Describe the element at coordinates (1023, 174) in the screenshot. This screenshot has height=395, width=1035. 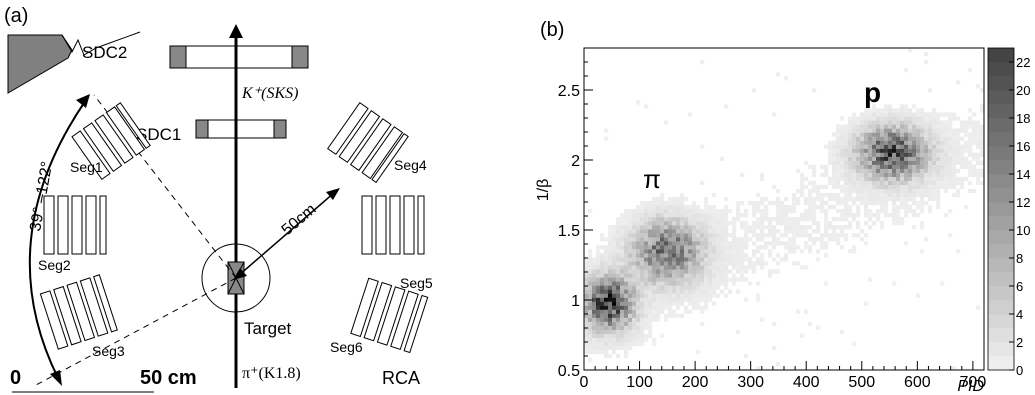
I see `colorbar-tick-label: 14` at that location.